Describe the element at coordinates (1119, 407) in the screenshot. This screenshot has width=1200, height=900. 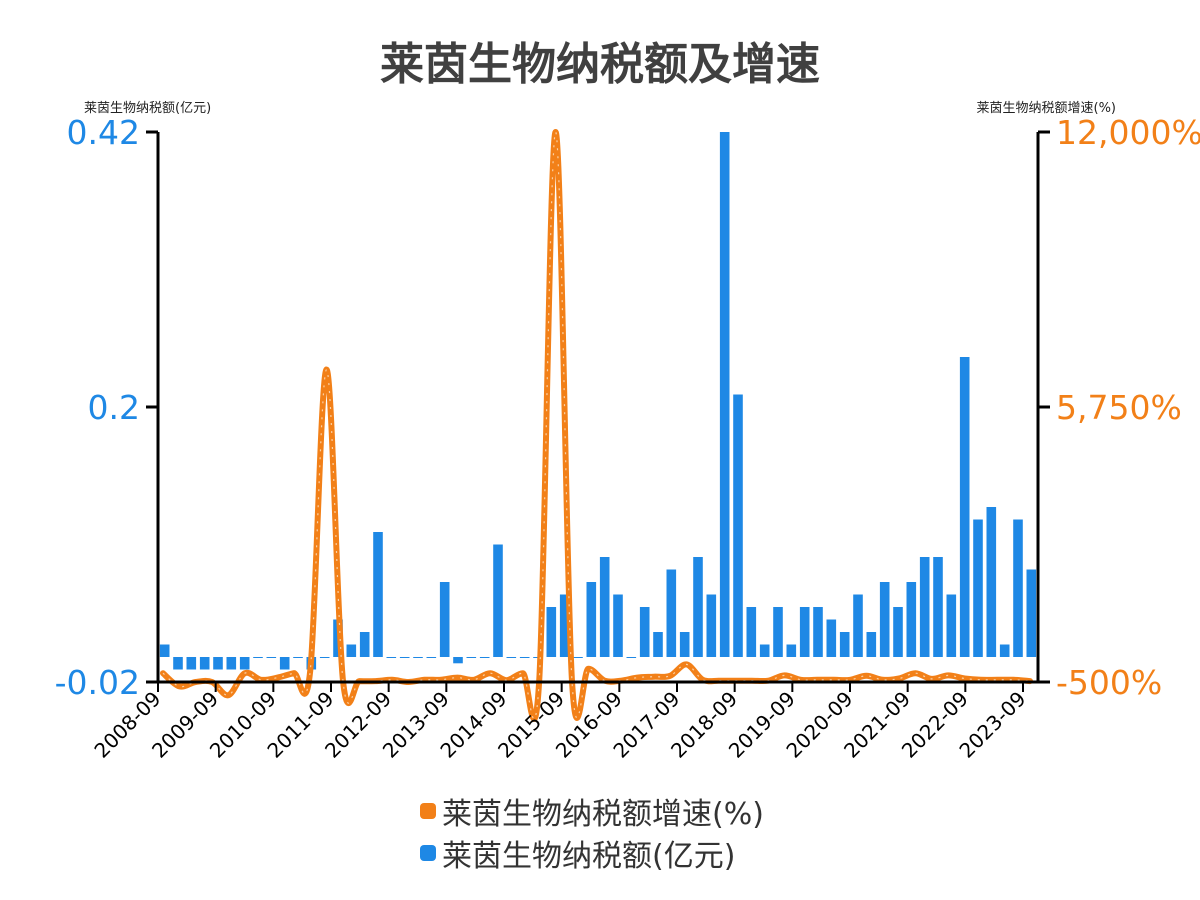
I see `right-axis-tick-label: 5,750%` at that location.